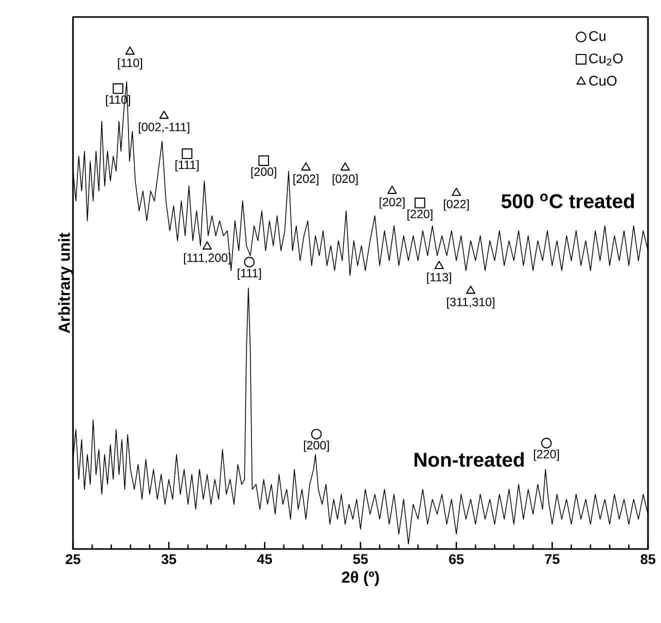 This screenshot has height=623, width=661. Describe the element at coordinates (469, 459) in the screenshot. I see `series-label: Non-treated` at that location.